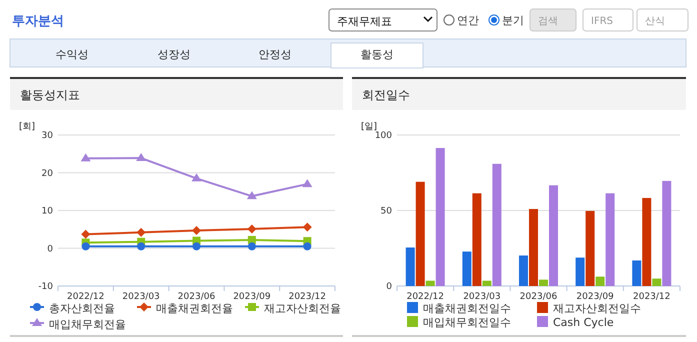 This screenshot has width=697, height=342. What do you see at coordinates (383, 136) in the screenshot?
I see `y-tick-label: 100` at bounding box center [383, 136].